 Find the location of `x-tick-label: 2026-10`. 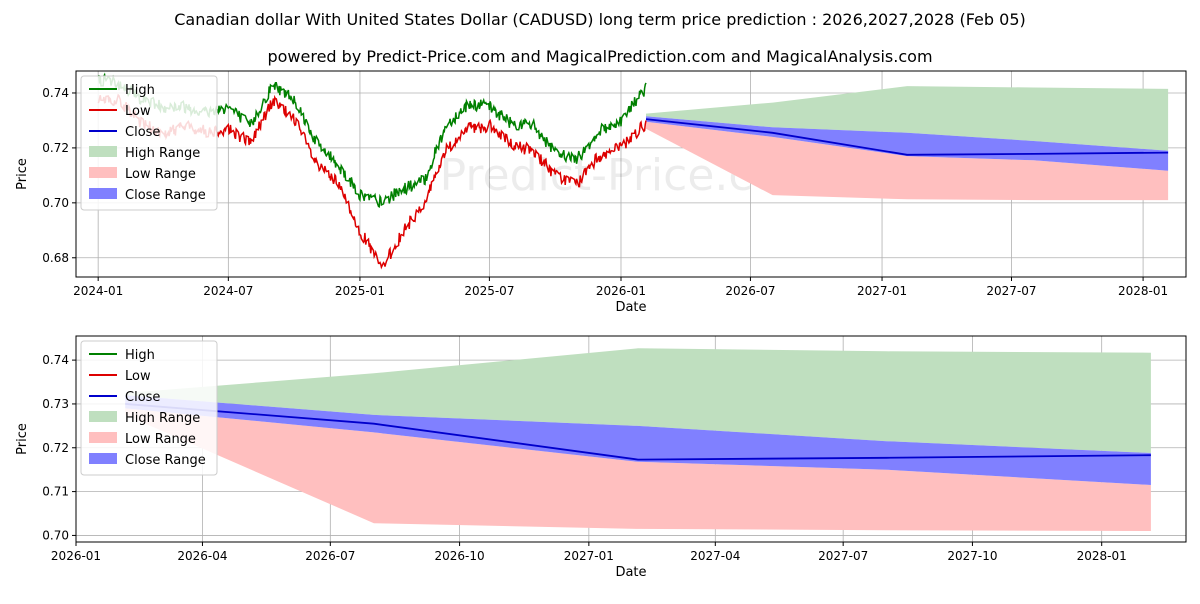

x-tick-label: 2026-10 is located at coordinates (460, 556).